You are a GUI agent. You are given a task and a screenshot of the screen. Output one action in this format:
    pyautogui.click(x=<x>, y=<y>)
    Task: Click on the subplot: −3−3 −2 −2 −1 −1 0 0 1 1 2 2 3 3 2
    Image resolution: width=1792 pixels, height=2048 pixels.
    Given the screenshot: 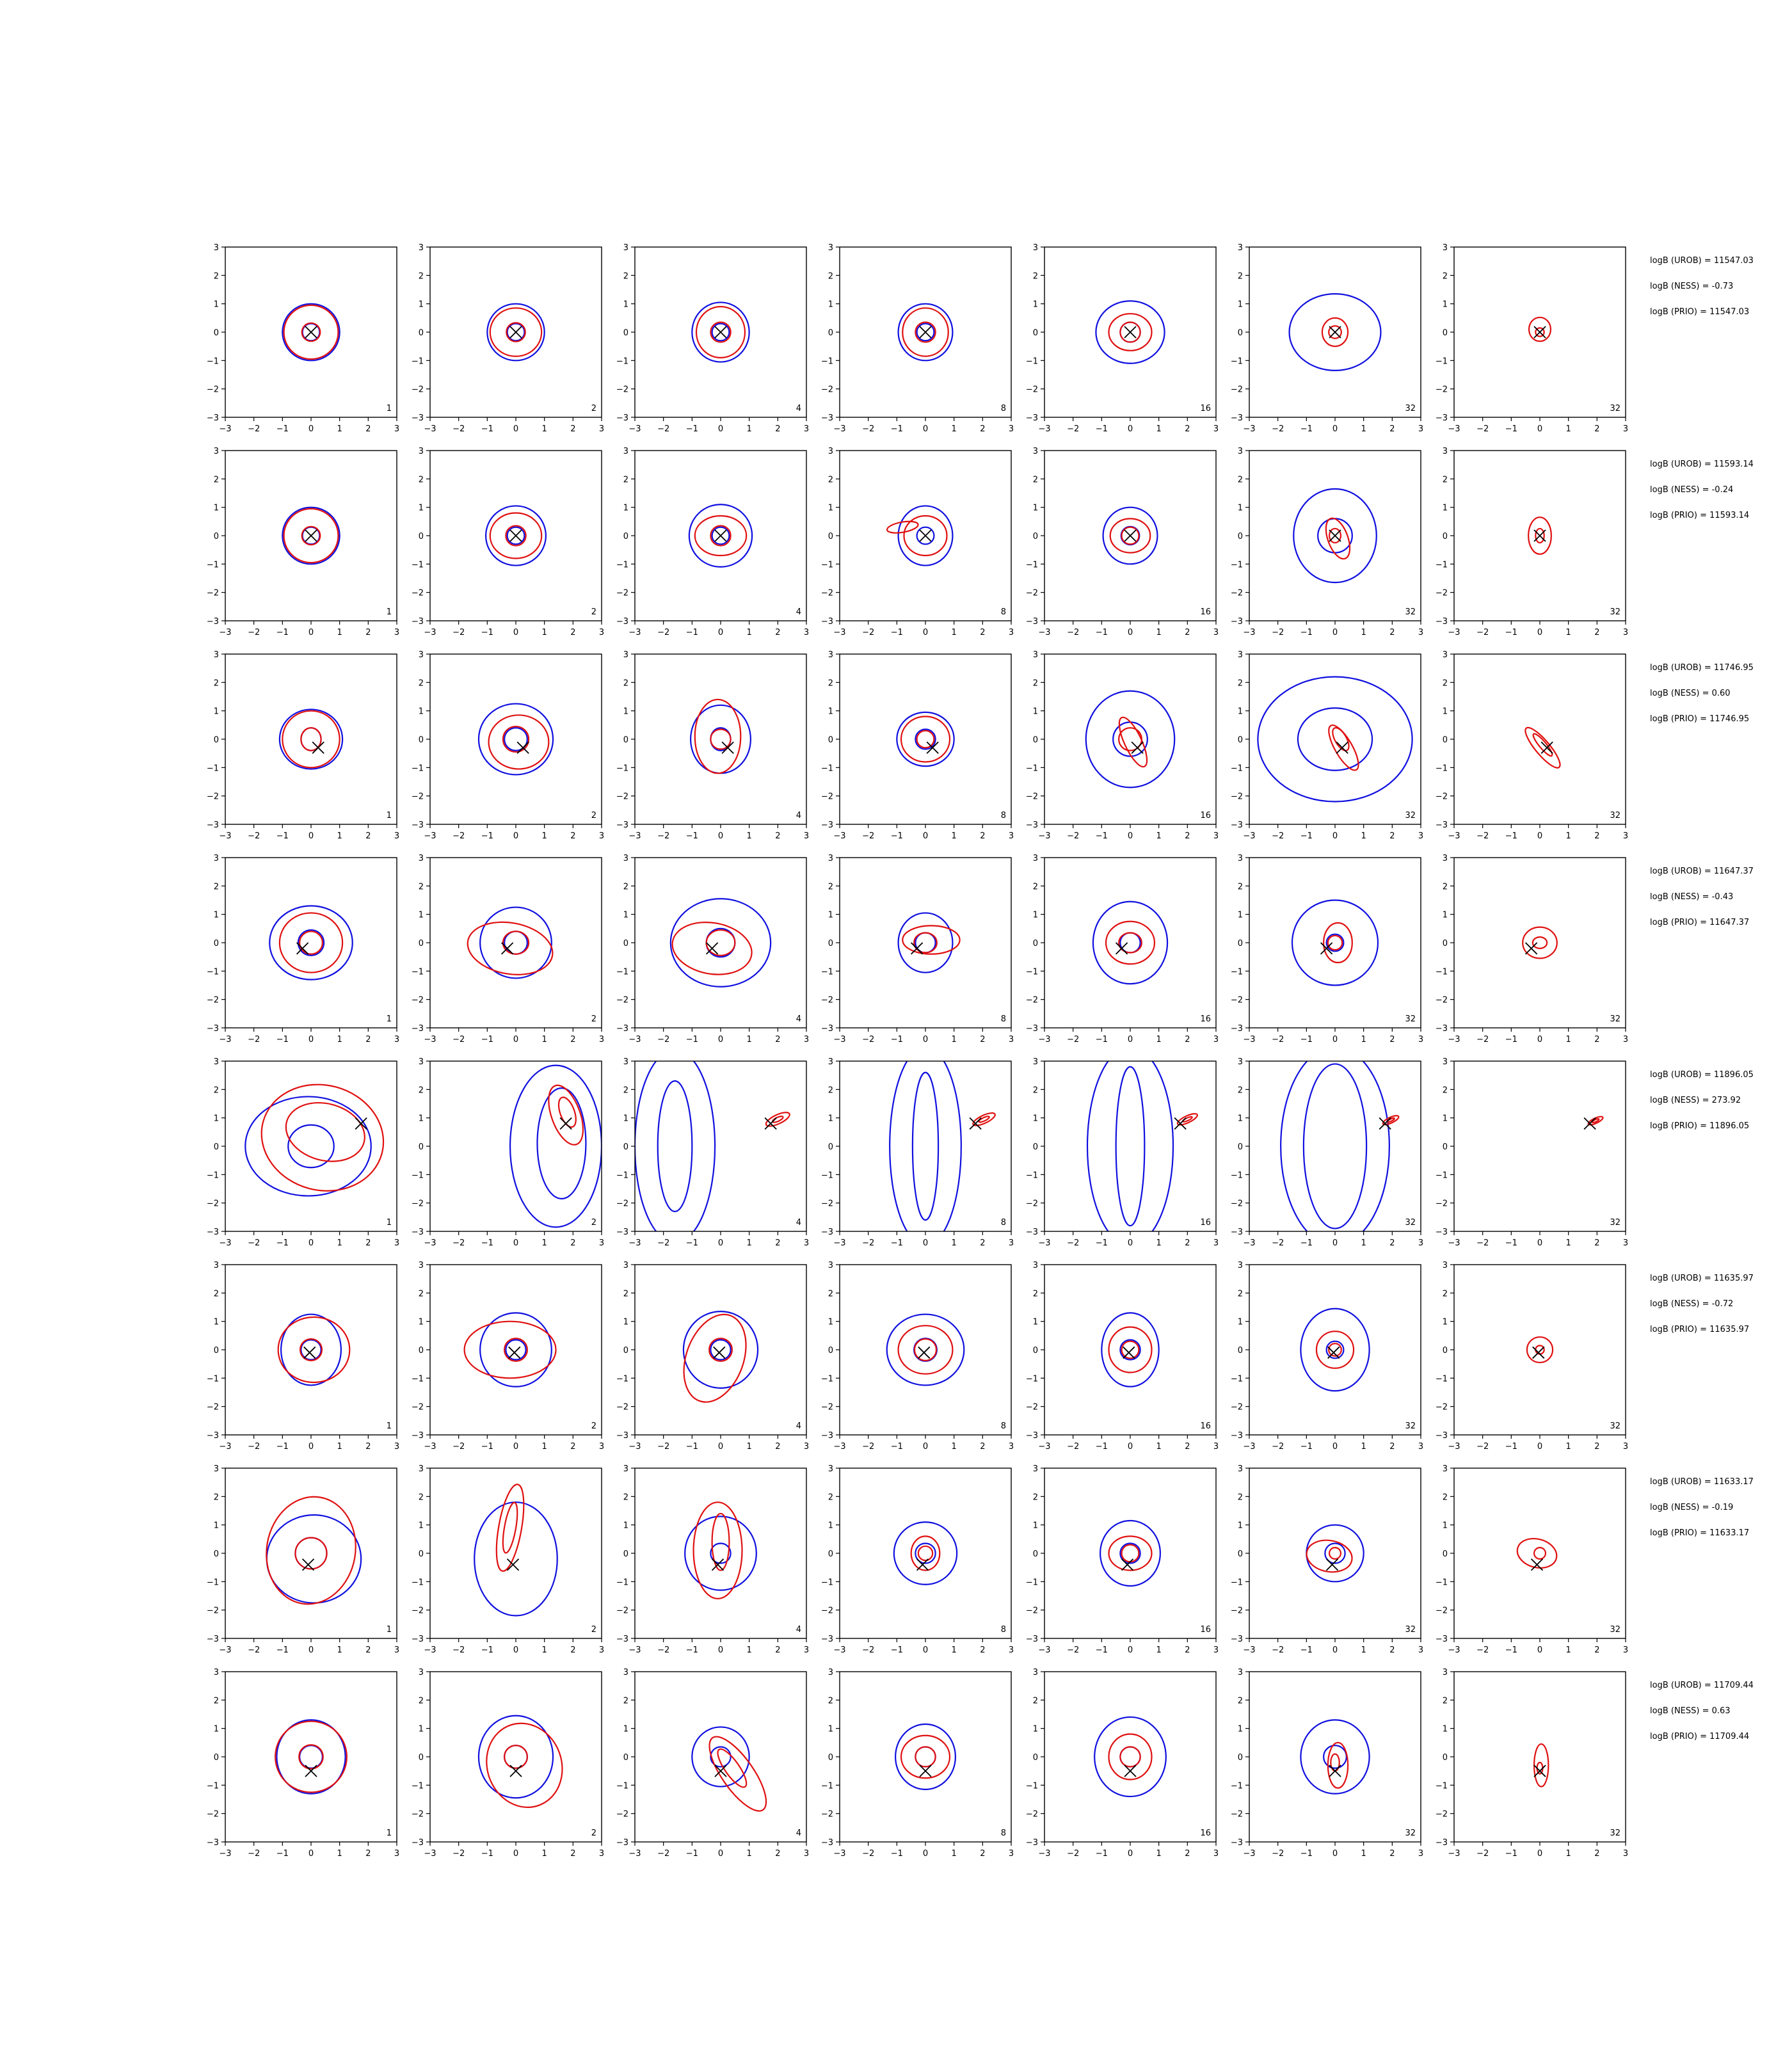 What is the action you would take?
    pyautogui.click(x=508, y=1356)
    